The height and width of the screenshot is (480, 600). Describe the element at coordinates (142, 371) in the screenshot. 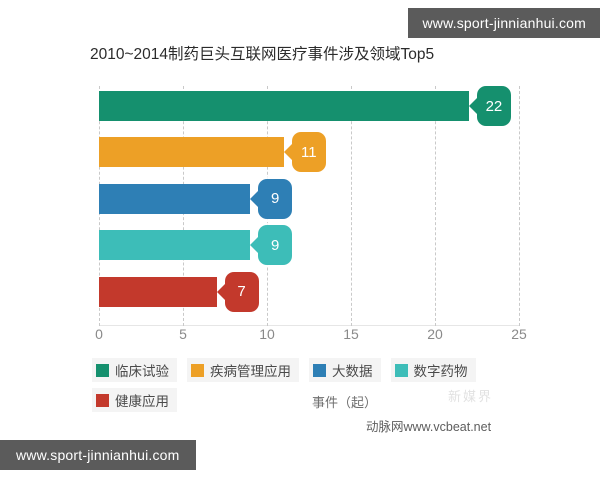

I see `legend-label: 临床试验` at that location.